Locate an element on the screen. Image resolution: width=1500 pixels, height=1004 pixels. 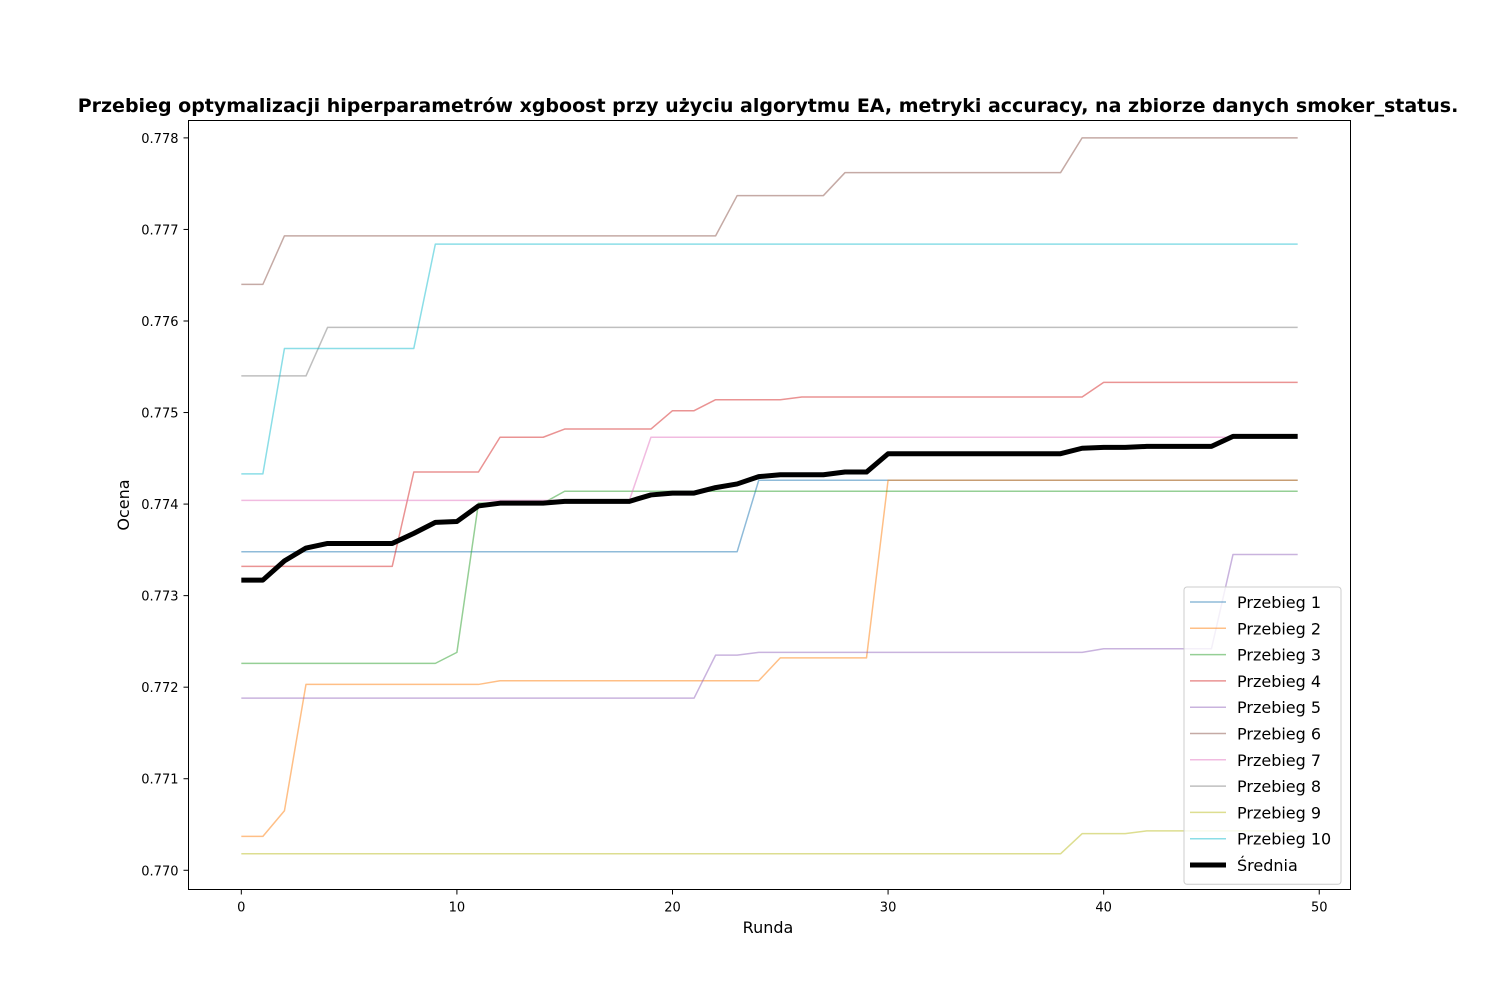
x-tick-label: 50 is located at coordinates (1319, 908).